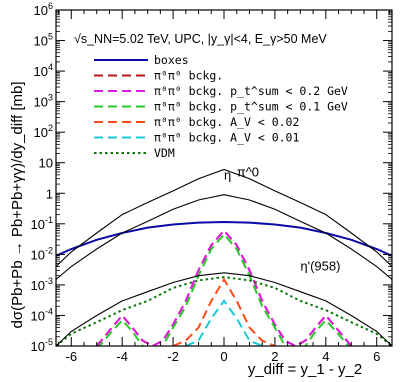 The width and height of the screenshot is (400, 382). What do you see at coordinates (43, 70) in the screenshot?
I see `y-tick-label: 10⁴` at bounding box center [43, 70].